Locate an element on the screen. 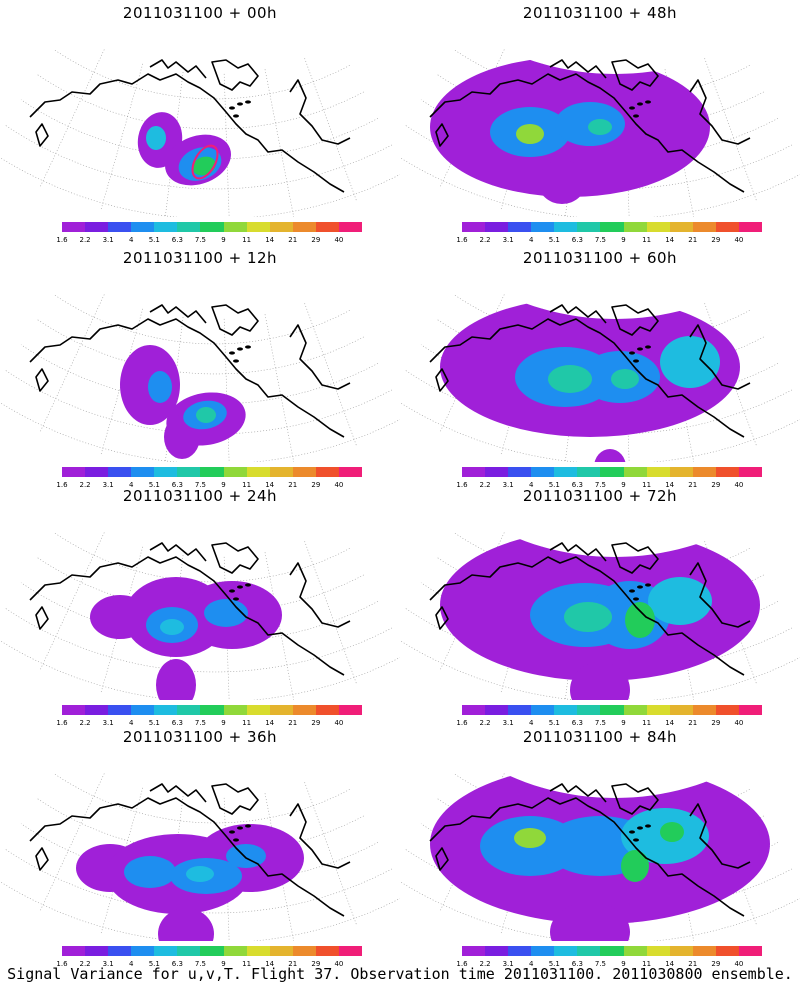 The width and height of the screenshot is (800, 1000). peak-contour is located at coordinates (205, 162).